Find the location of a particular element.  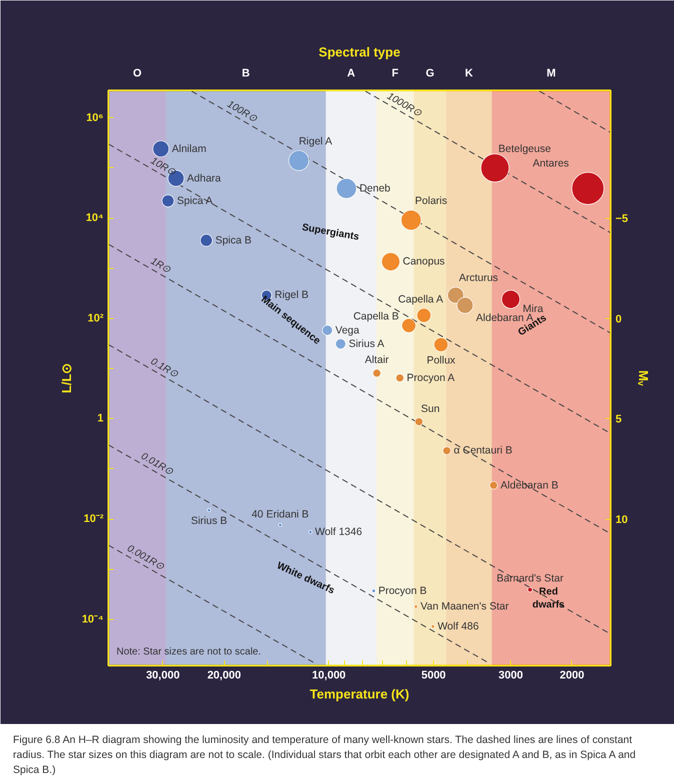

series-label: Betelgeuse is located at coordinates (525, 149).